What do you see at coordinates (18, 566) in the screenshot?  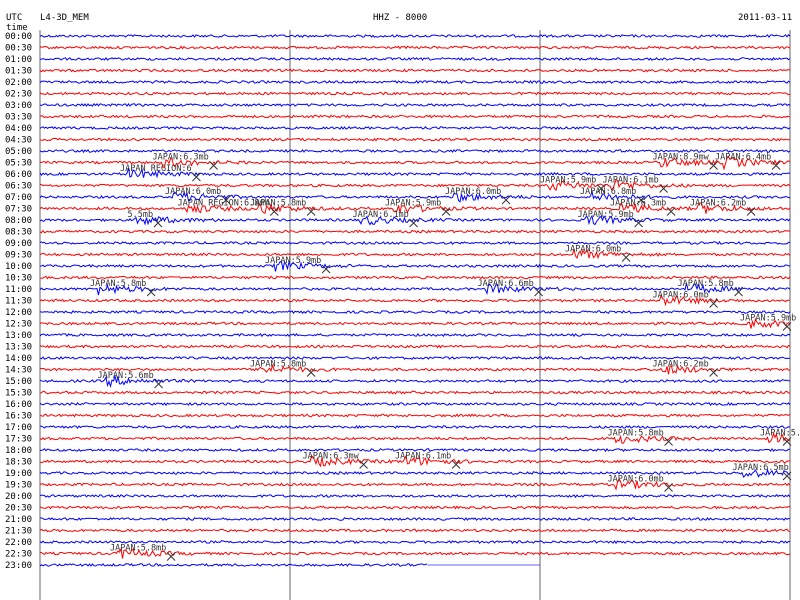 I see `time-tick-label: 23:00` at bounding box center [18, 566].